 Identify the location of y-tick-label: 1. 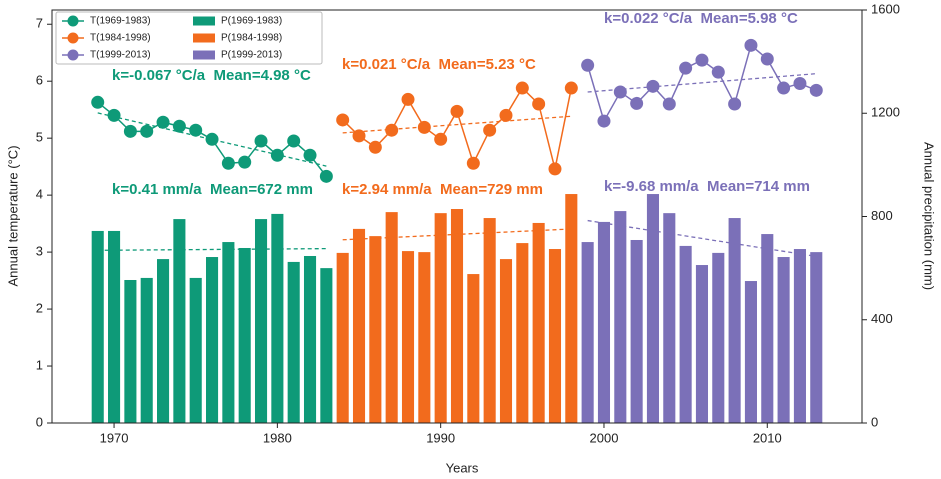
(39, 364).